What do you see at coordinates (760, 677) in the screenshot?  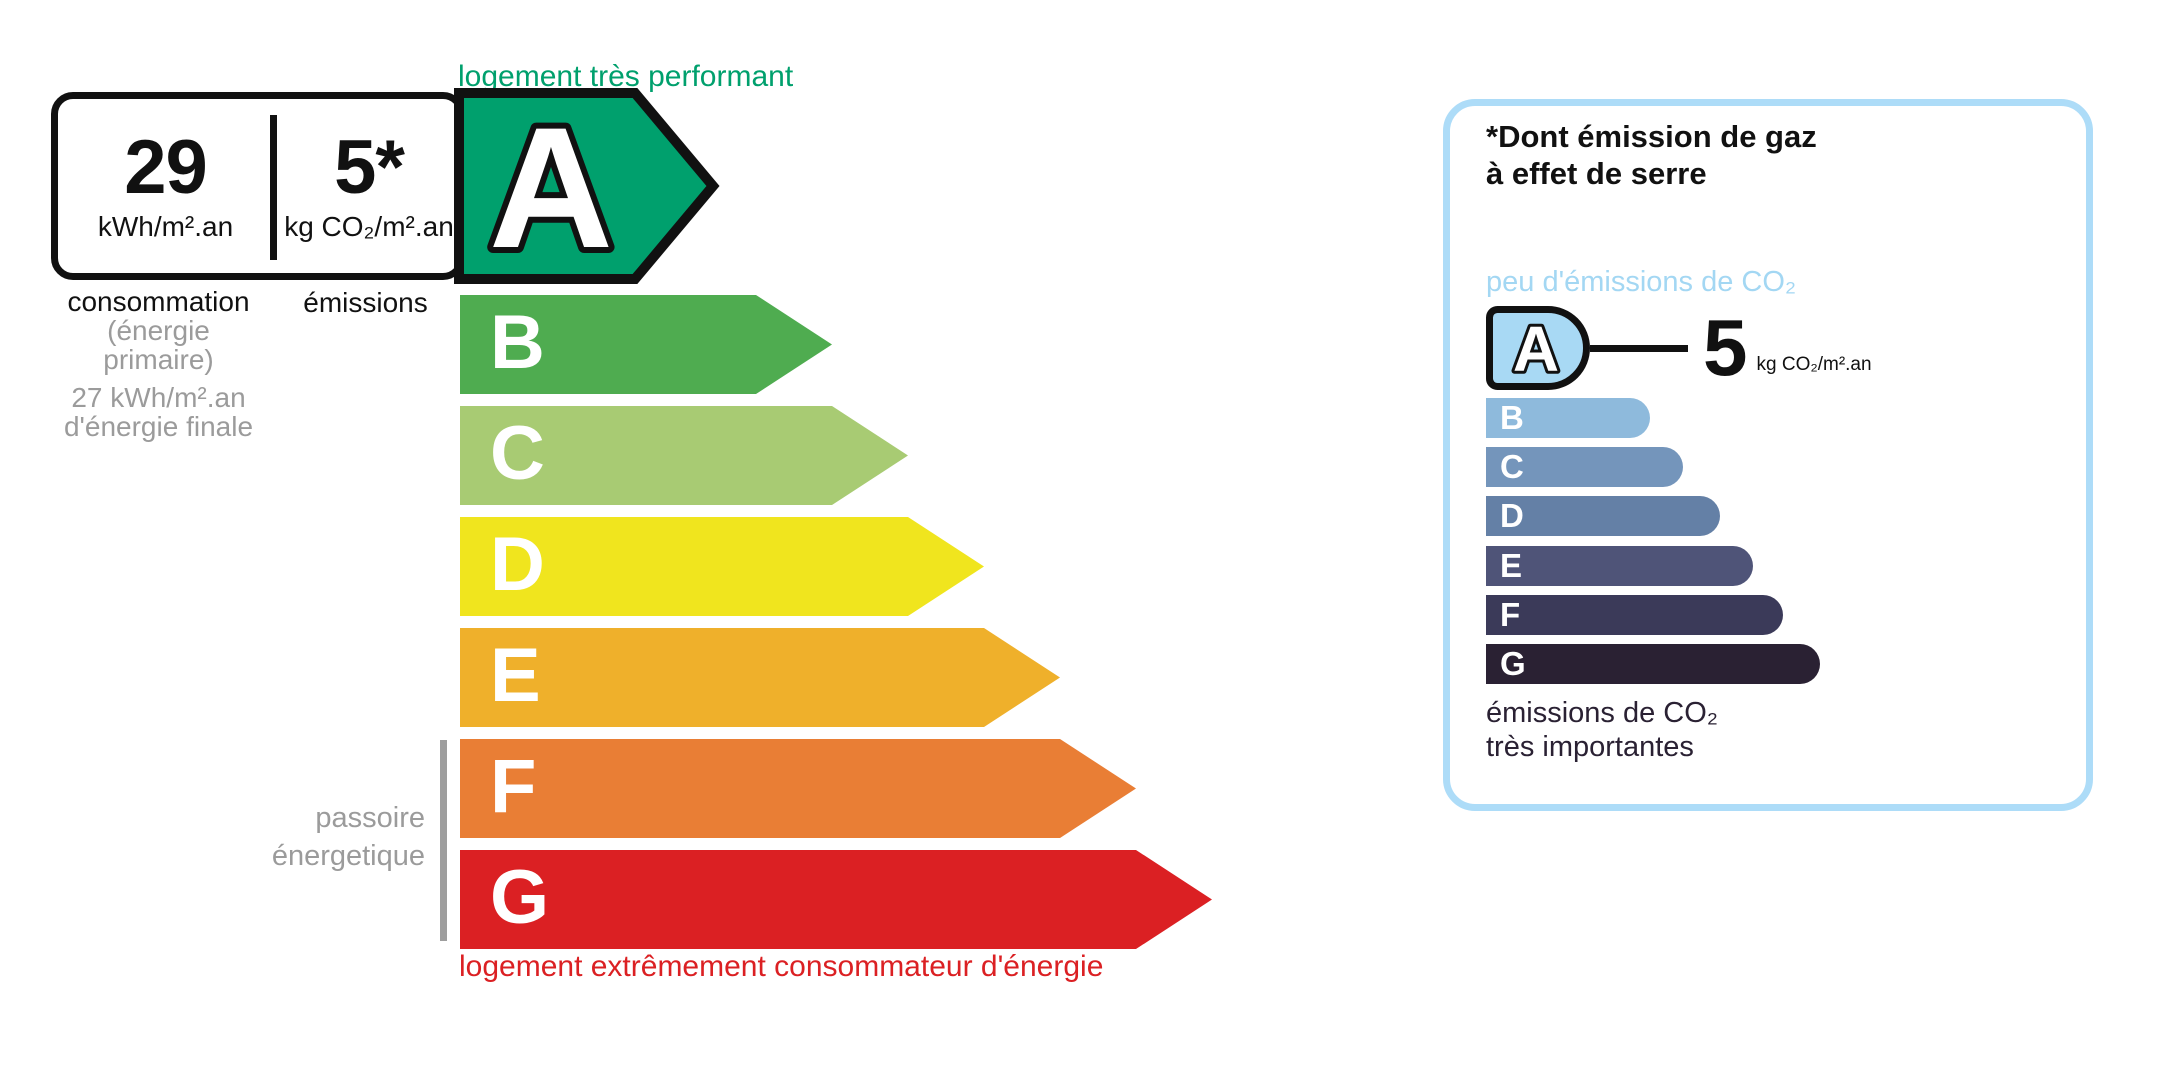 I see `energy-bar-e: E` at bounding box center [760, 677].